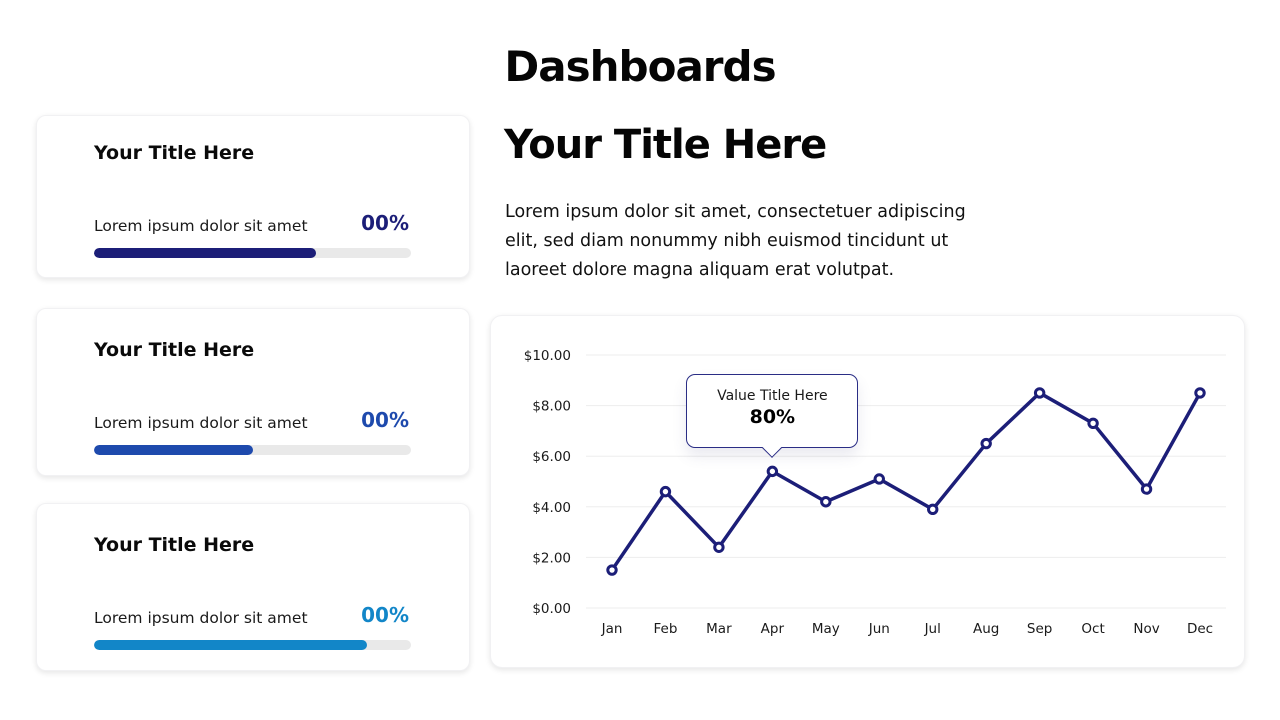 This screenshot has height=720, width=1280. Describe the element at coordinates (551, 609) in the screenshot. I see `y-axis-tick-label: $0.00` at that location.